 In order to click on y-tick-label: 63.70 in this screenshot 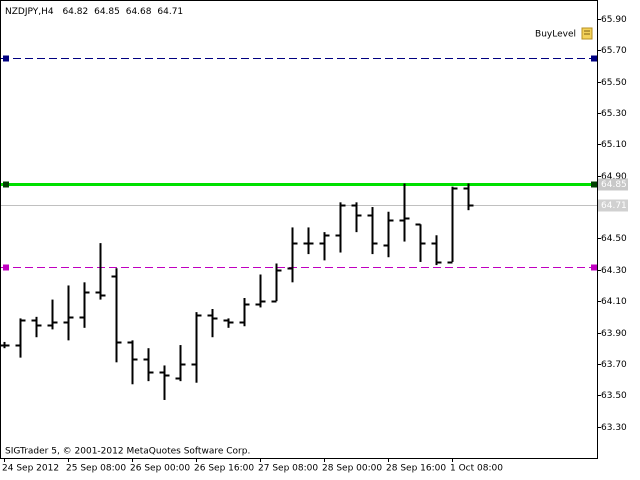, I will do `click(614, 365)`.